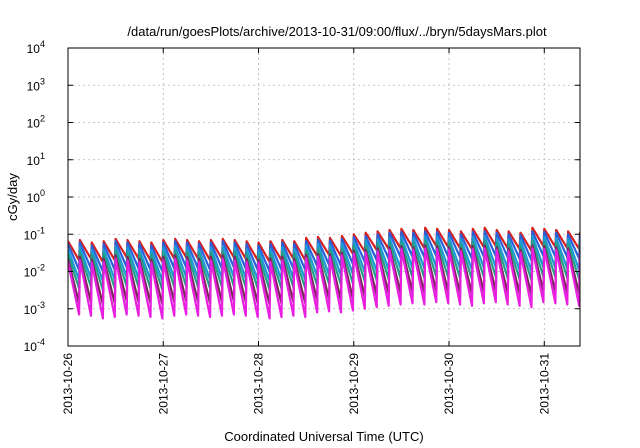  I want to click on y-tick-exponent: -4, so click(41, 342).